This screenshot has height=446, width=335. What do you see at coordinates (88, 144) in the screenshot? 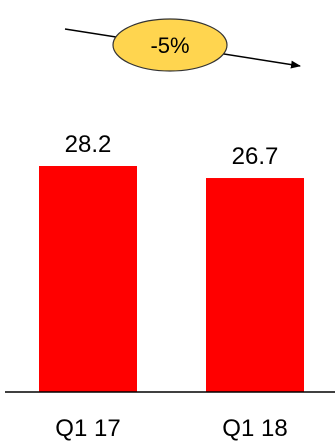
I see `value-label: 28.2` at bounding box center [88, 144].